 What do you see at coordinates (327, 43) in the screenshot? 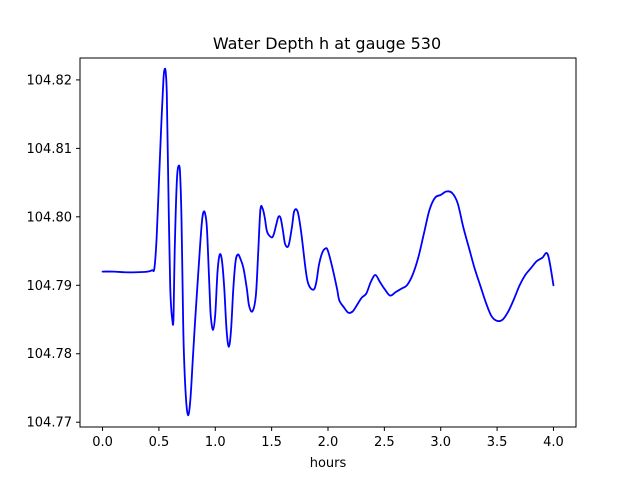
I see `chart-title: Water Depth h at gauge 530` at bounding box center [327, 43].